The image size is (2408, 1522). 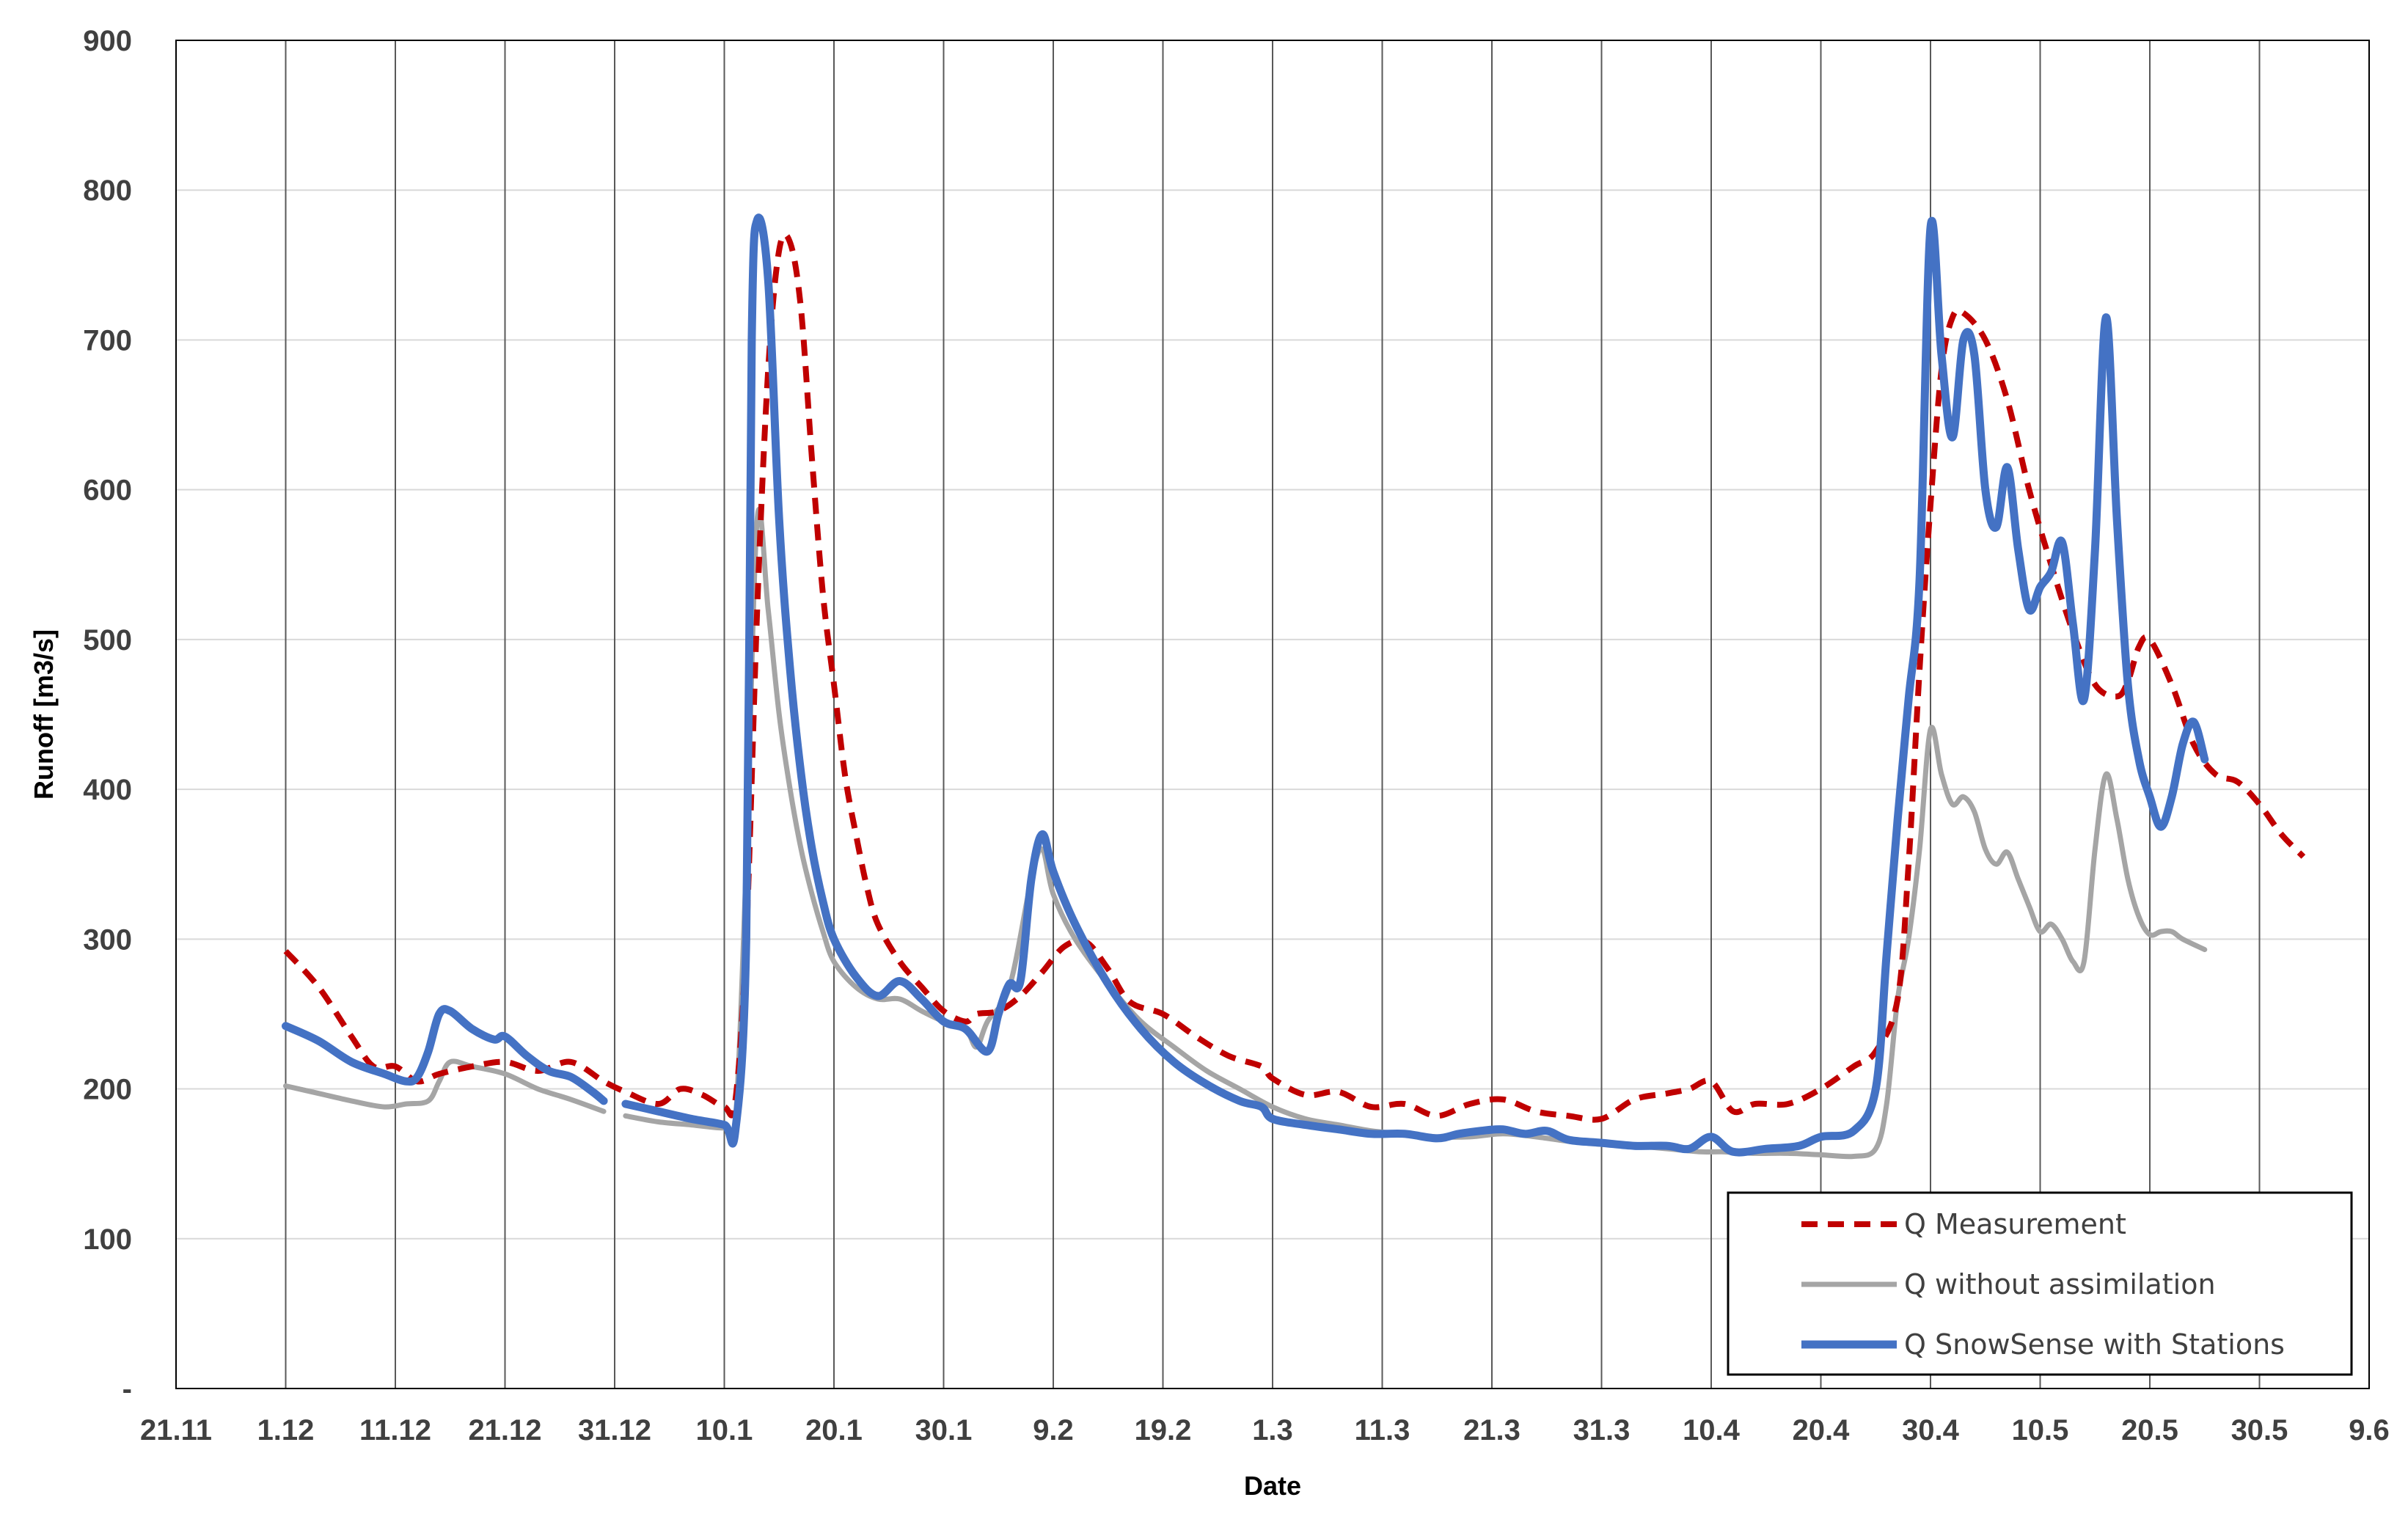 What do you see at coordinates (1053, 1430) in the screenshot?
I see `x-tick-label: 9.2` at bounding box center [1053, 1430].